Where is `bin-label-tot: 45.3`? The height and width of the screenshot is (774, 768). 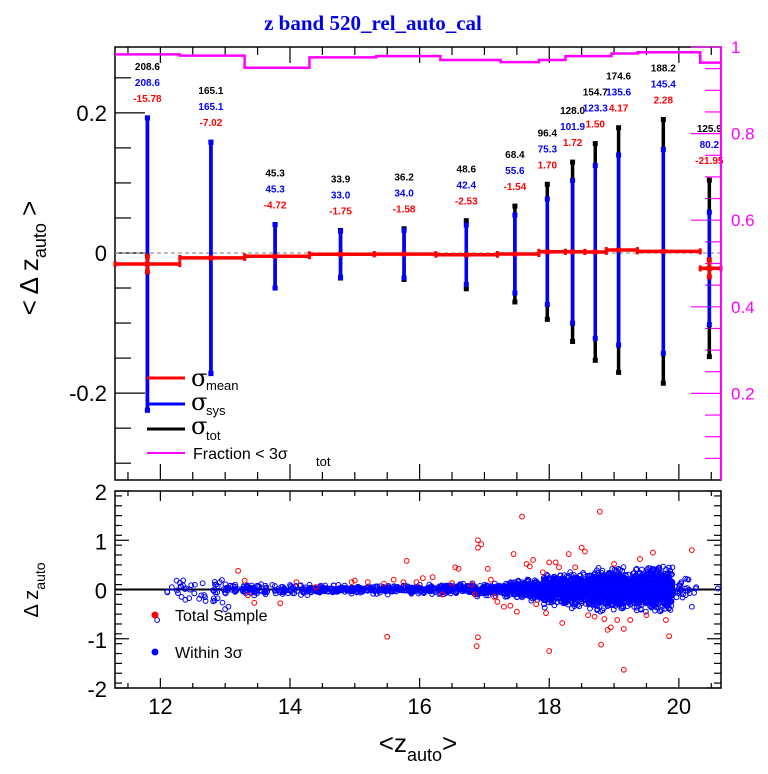
bin-label-tot: 45.3 is located at coordinates (275, 174).